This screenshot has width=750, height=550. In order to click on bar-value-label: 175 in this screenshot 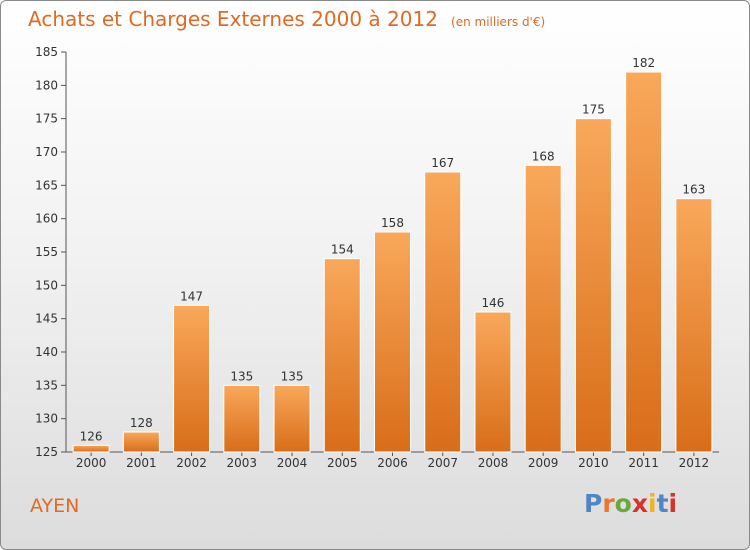, I will do `click(593, 110)`.